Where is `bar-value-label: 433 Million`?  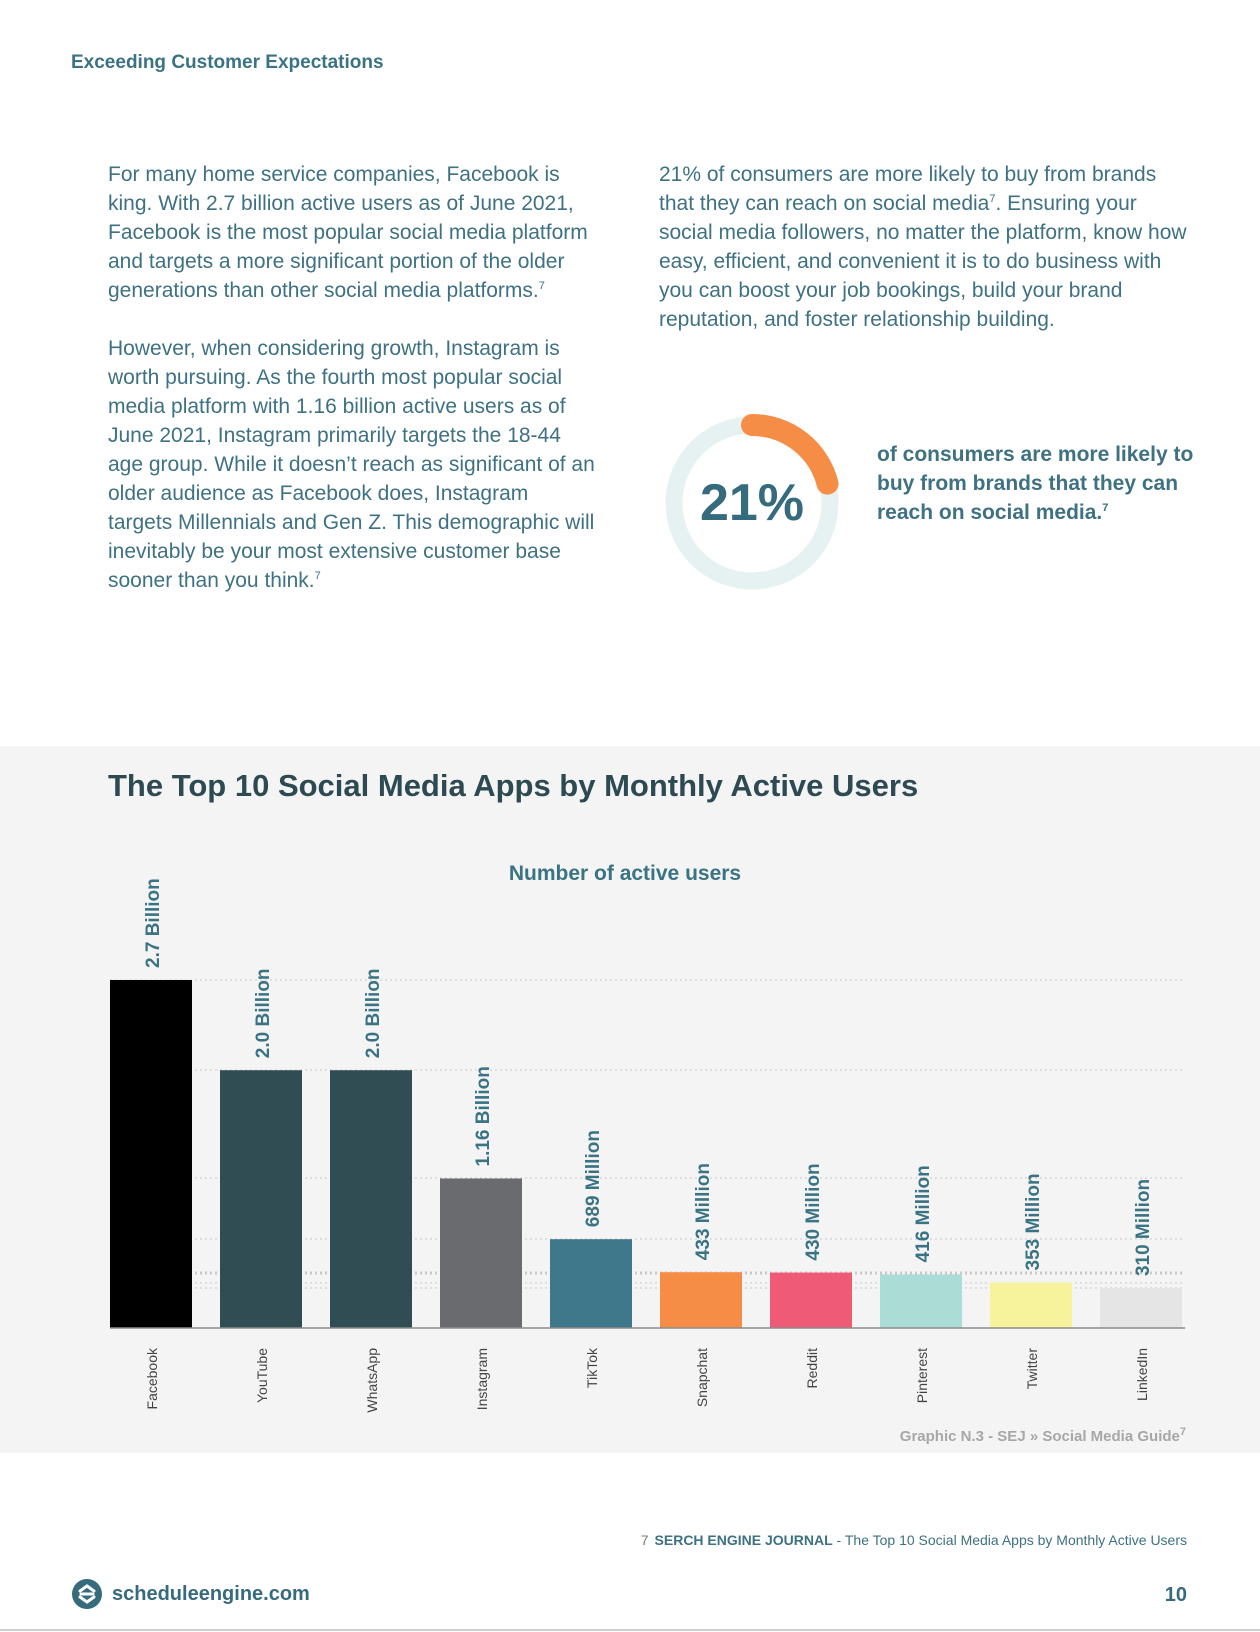 bar-value-label: 433 Million is located at coordinates (703, 1211).